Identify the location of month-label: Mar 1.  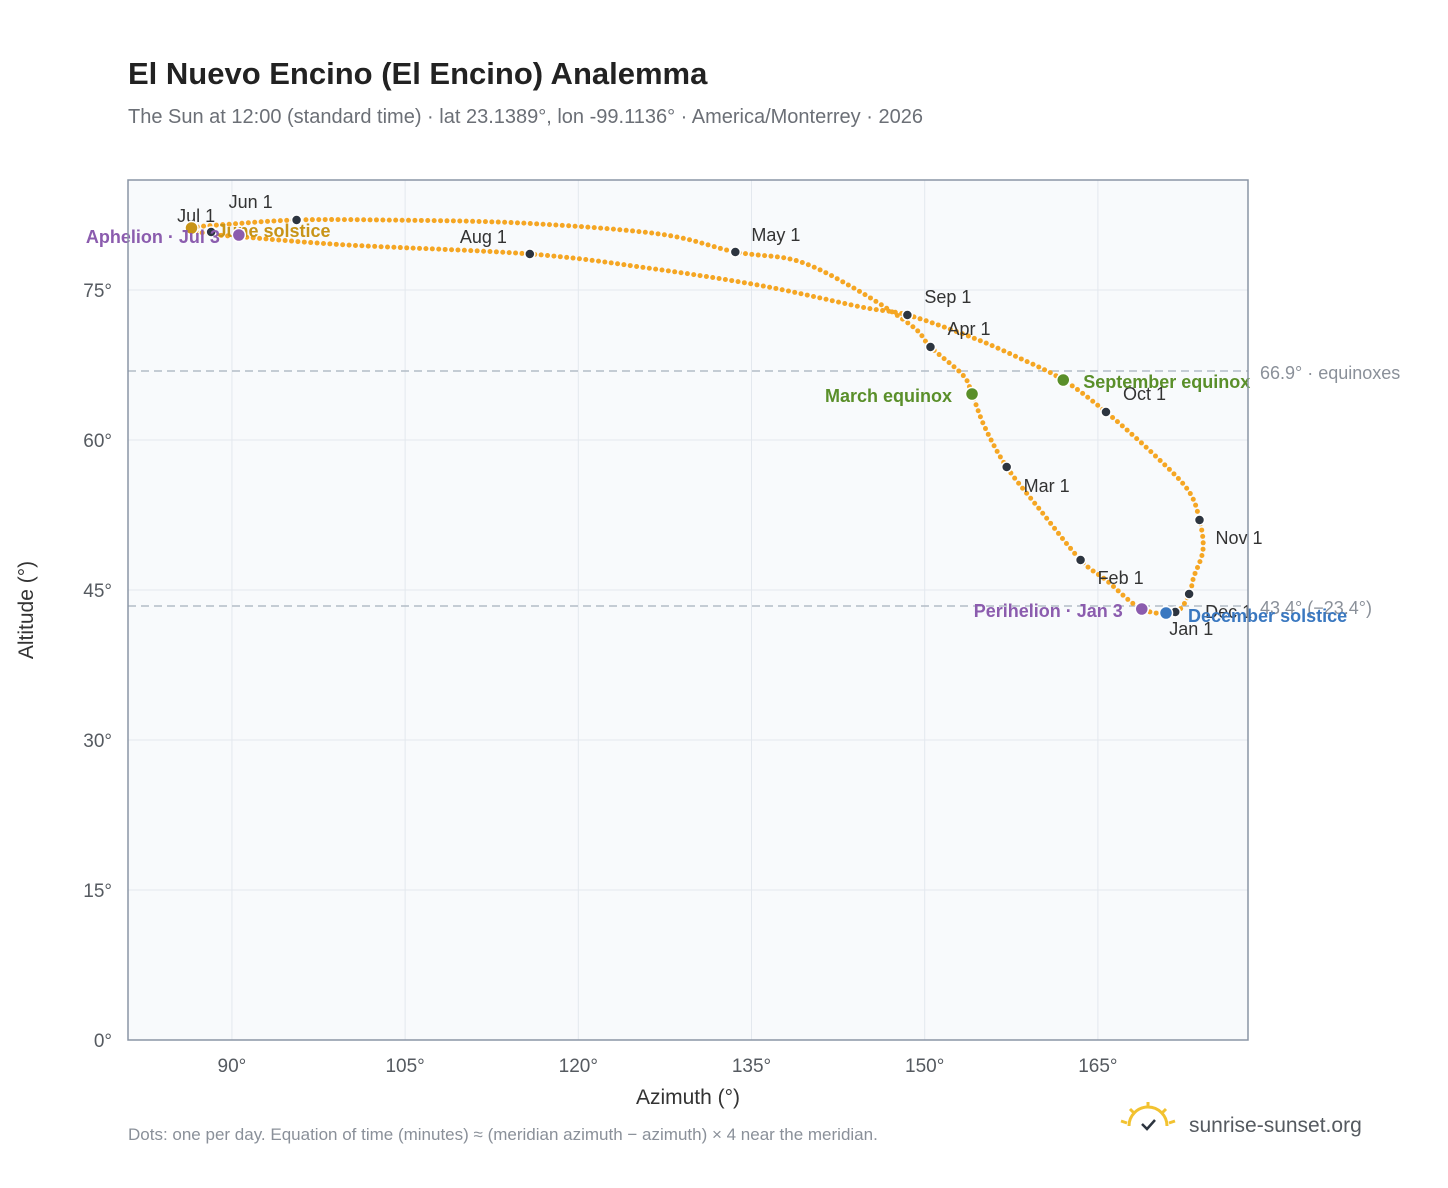
(1047, 486).